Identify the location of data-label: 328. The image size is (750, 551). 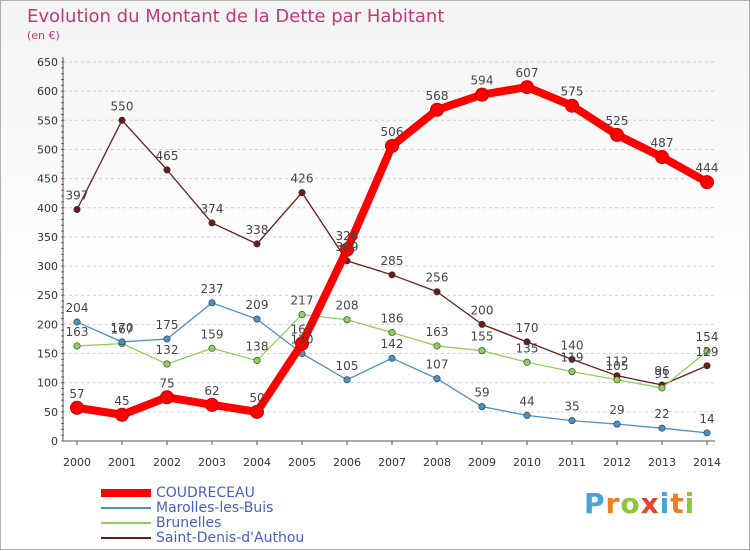
(347, 236).